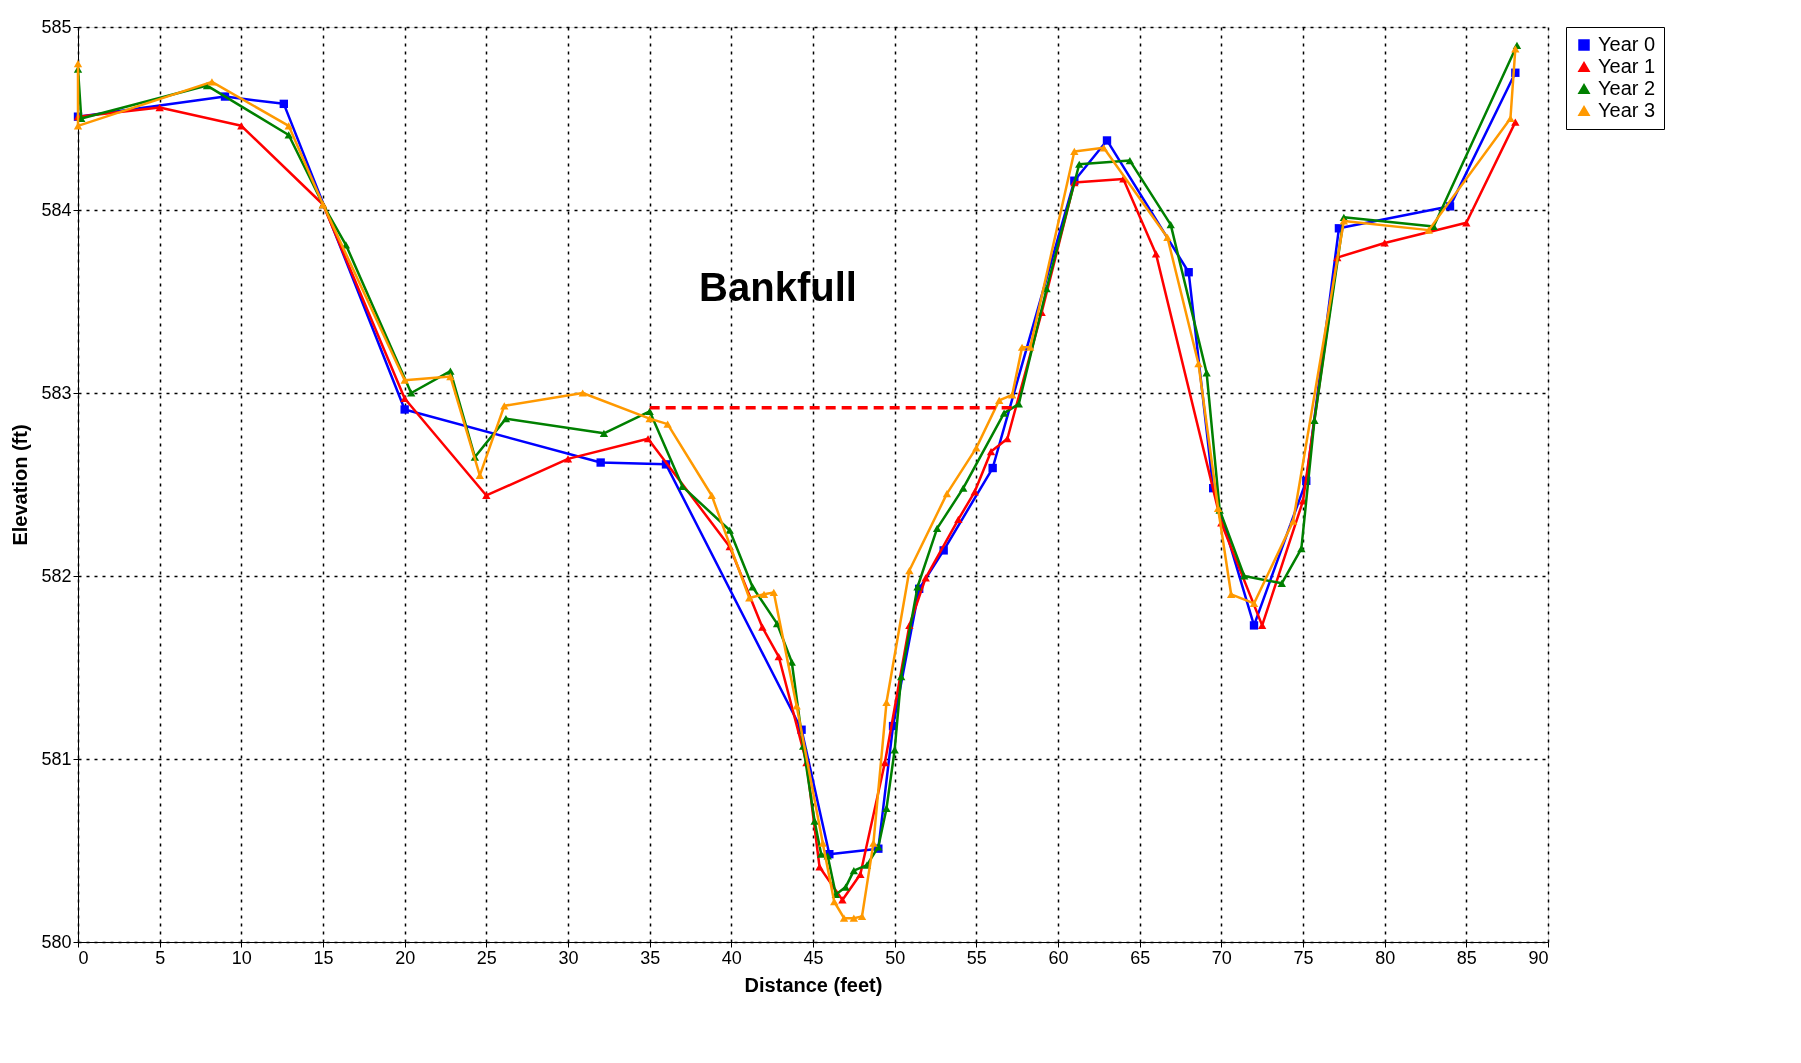 The width and height of the screenshot is (1801, 1063). Describe the element at coordinates (813, 957) in the screenshot. I see `x-tick-label: 45` at that location.